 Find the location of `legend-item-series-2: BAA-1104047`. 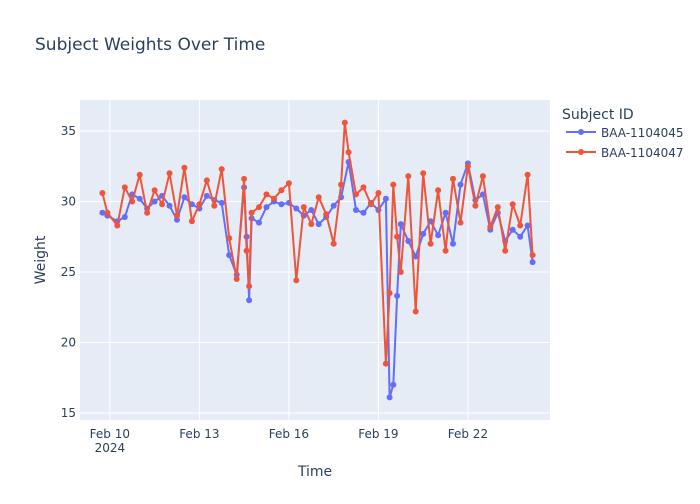

legend-item-series-2: BAA-1104047 is located at coordinates (625, 153).